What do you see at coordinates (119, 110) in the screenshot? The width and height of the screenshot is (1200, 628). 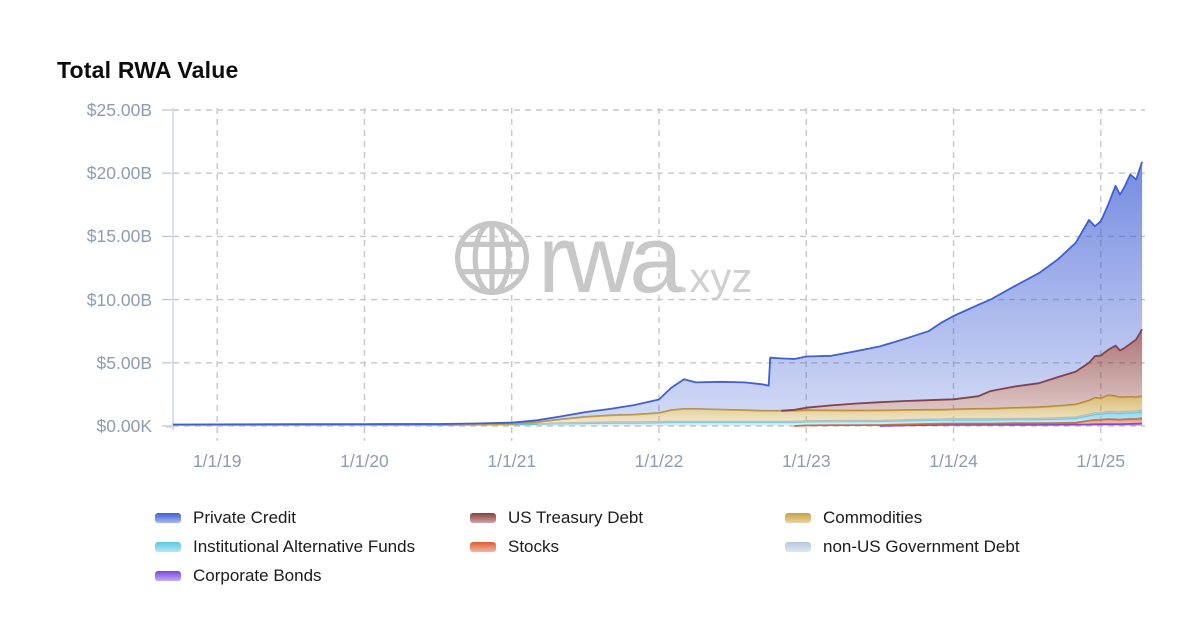 I see `y-axis-tick-label: $25.00B` at bounding box center [119, 110].